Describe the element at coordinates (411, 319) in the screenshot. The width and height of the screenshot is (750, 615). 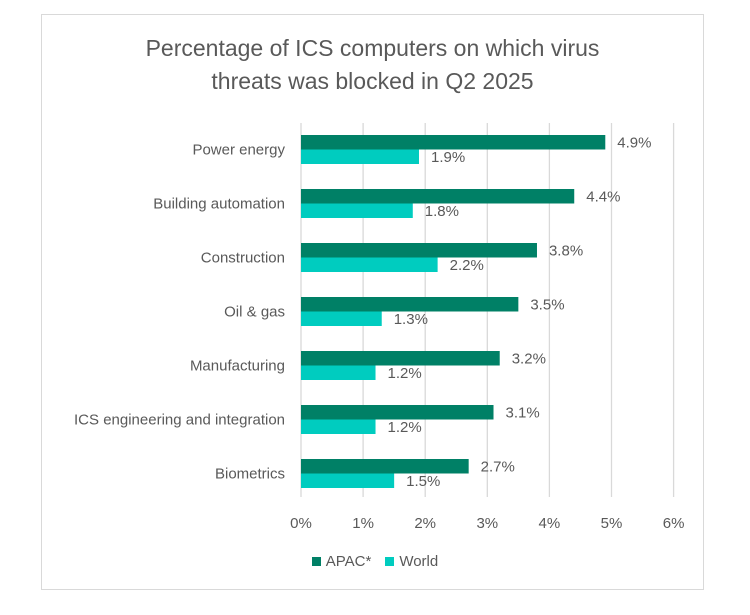
I see `data-label: 1.3%` at that location.